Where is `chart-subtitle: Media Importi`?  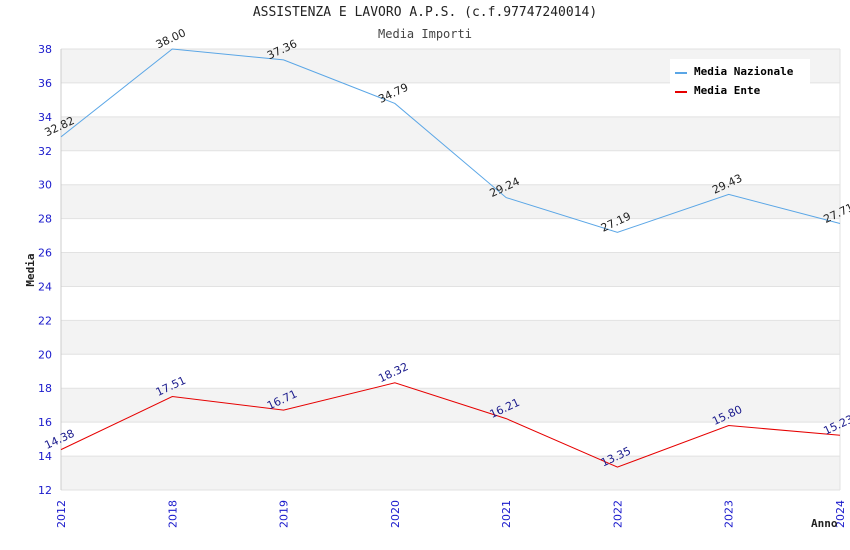 chart-subtitle: Media Importi is located at coordinates (425, 34).